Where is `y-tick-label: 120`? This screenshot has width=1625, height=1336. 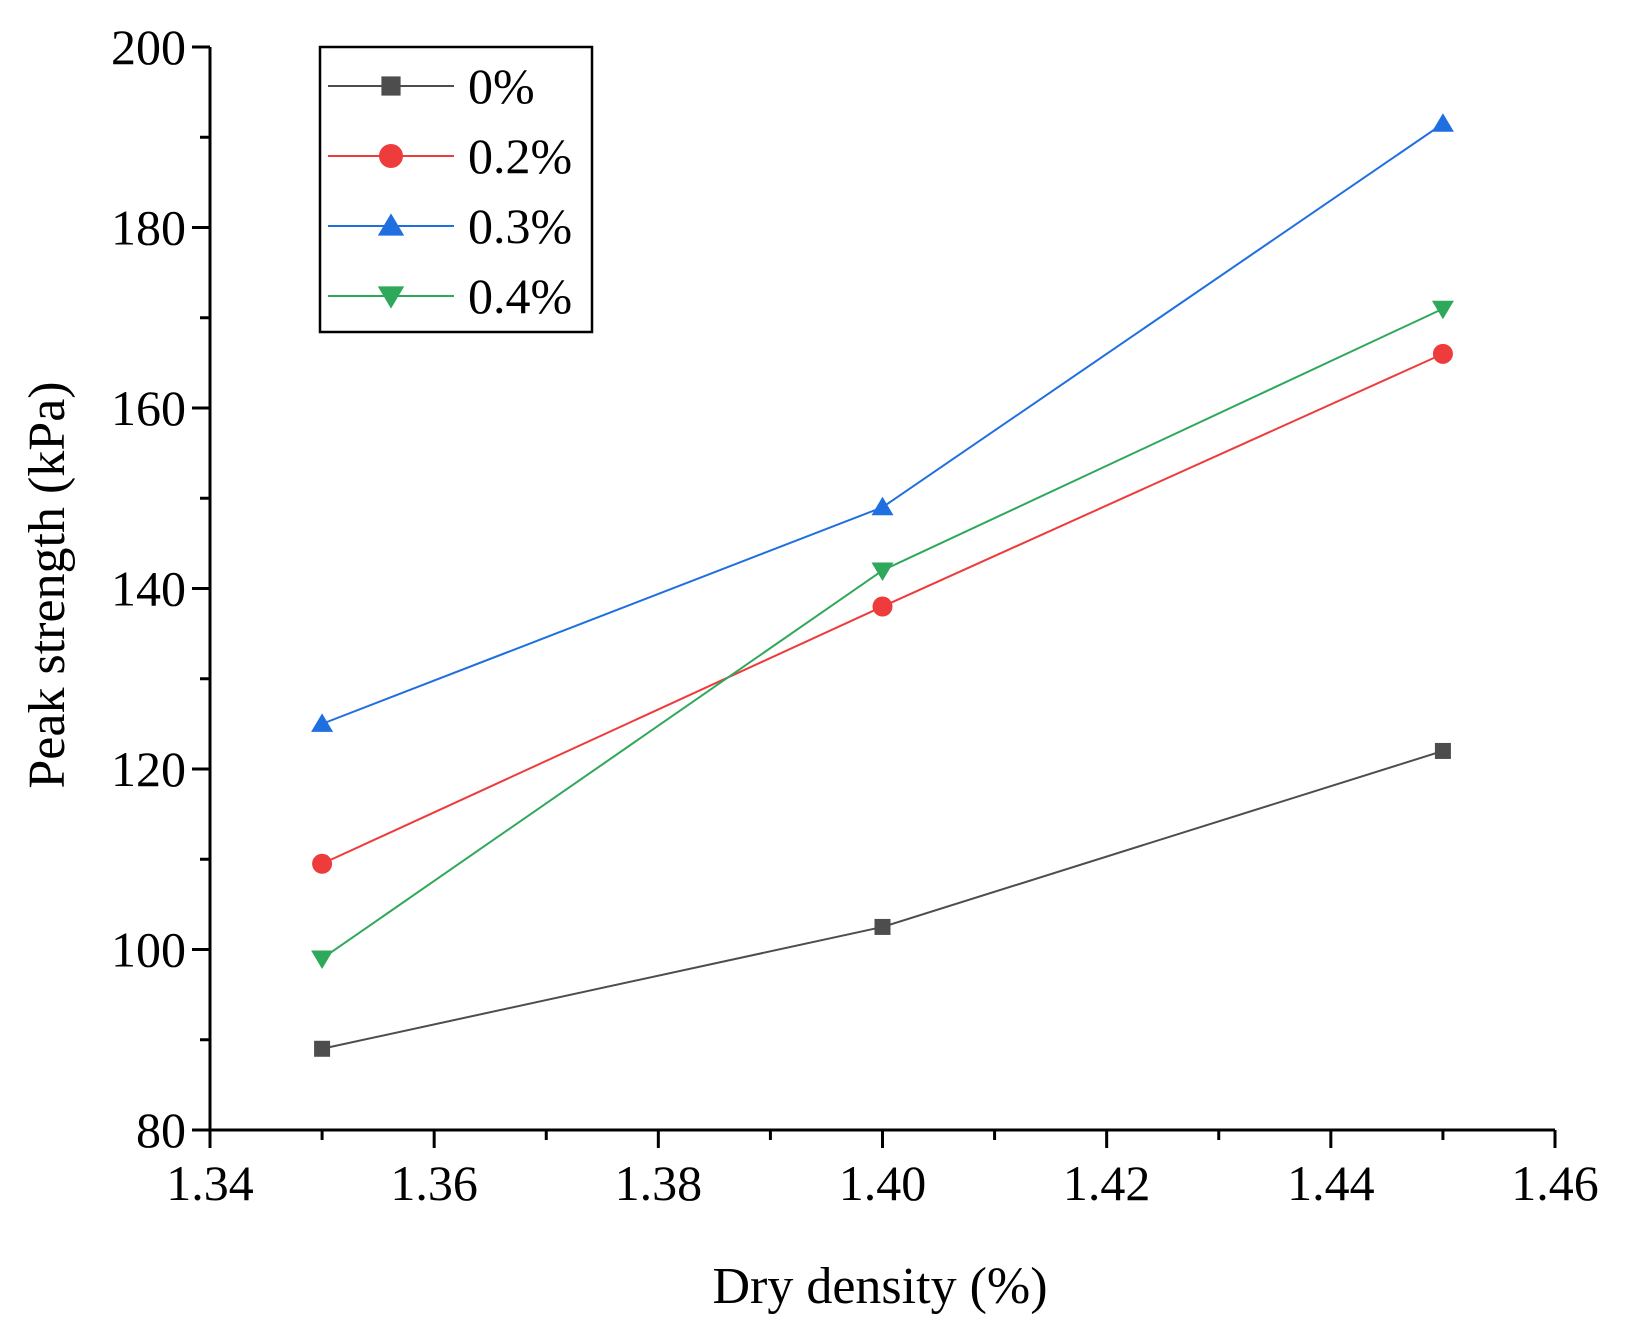
y-tick-label: 120 is located at coordinates (148, 769).